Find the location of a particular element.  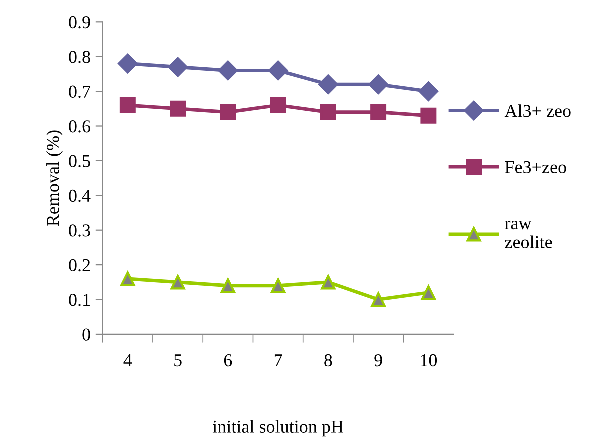

y-tick-label: 0.2 is located at coordinates (79, 265).